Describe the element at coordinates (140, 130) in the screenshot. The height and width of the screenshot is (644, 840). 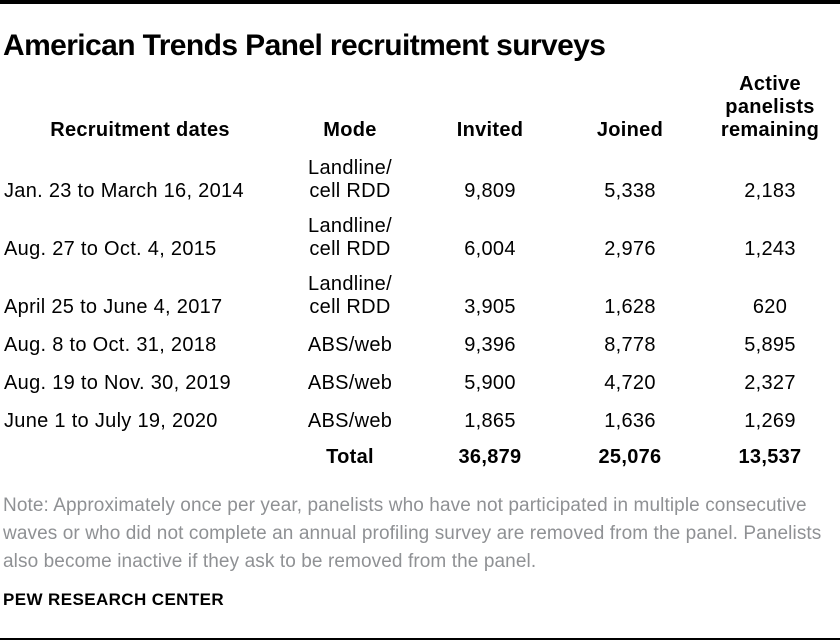
I see `column-header-recruitment-dates: Recruitment dates` at that location.